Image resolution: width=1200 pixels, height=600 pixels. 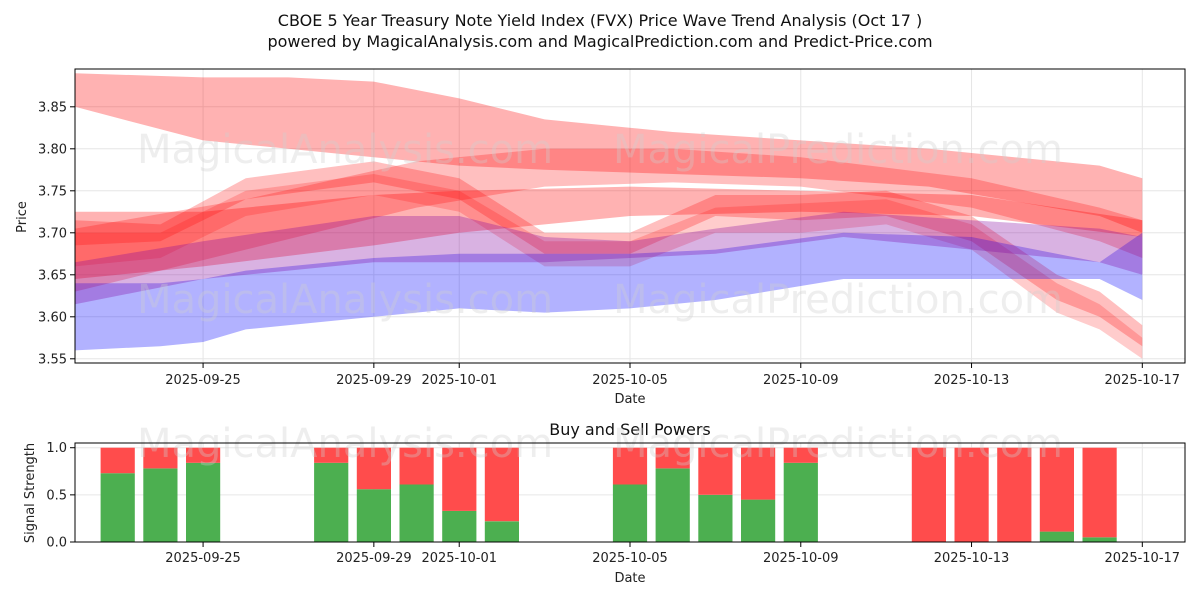 I want to click on band-purple-band, so click(x=609, y=258).